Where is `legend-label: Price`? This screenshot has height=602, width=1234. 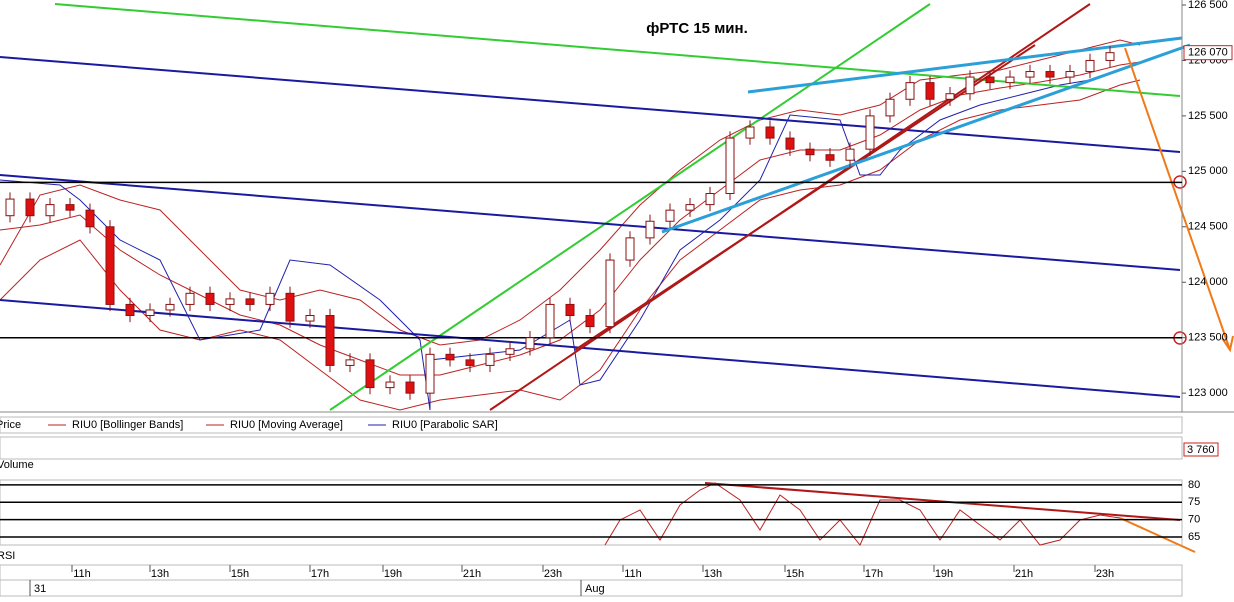 legend-label: Price is located at coordinates (10, 425).